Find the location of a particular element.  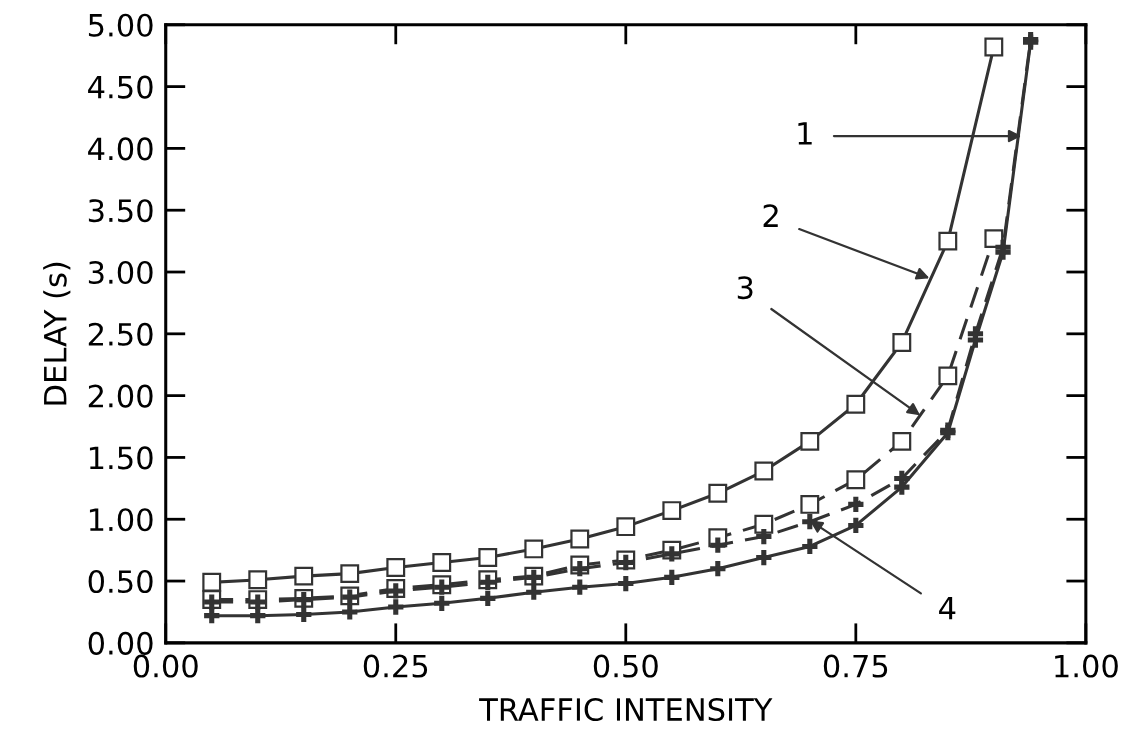

y-tick-label: 5.00 is located at coordinates (120, 25).